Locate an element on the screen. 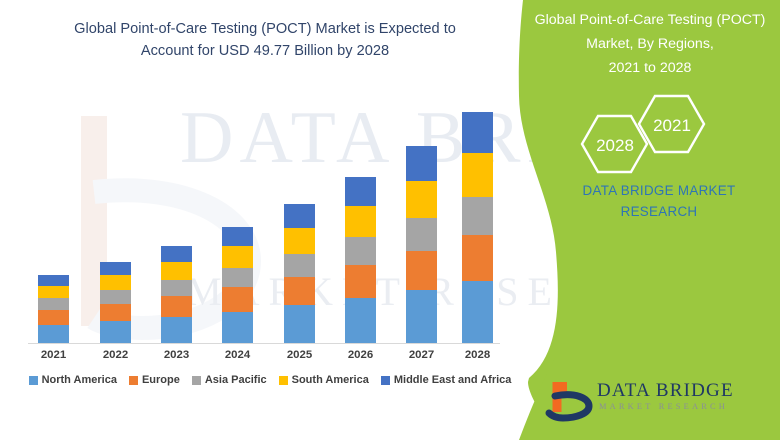  page-title-line-2: Account for USD 49.77 Billion by 2028 is located at coordinates (265, 51).